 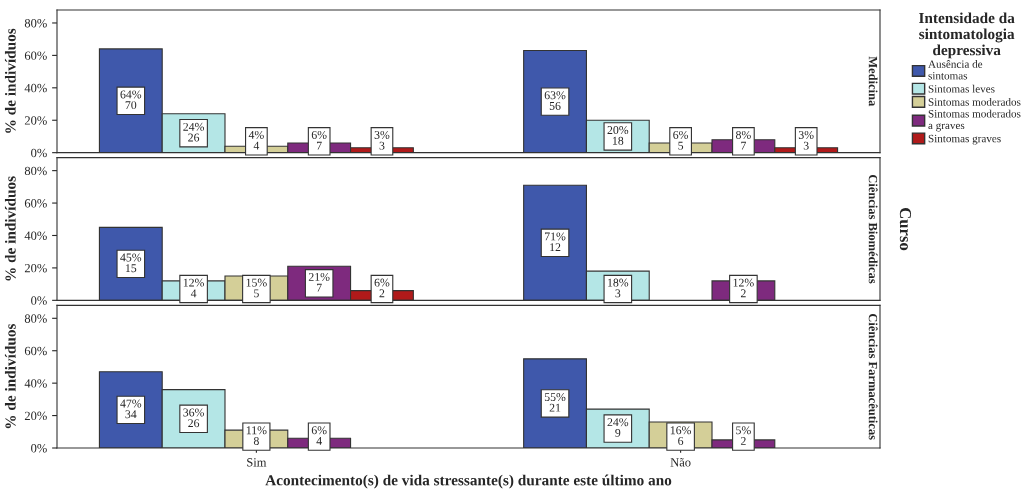 What do you see at coordinates (681, 435) in the screenshot?
I see `data-label: 16% 6` at bounding box center [681, 435].